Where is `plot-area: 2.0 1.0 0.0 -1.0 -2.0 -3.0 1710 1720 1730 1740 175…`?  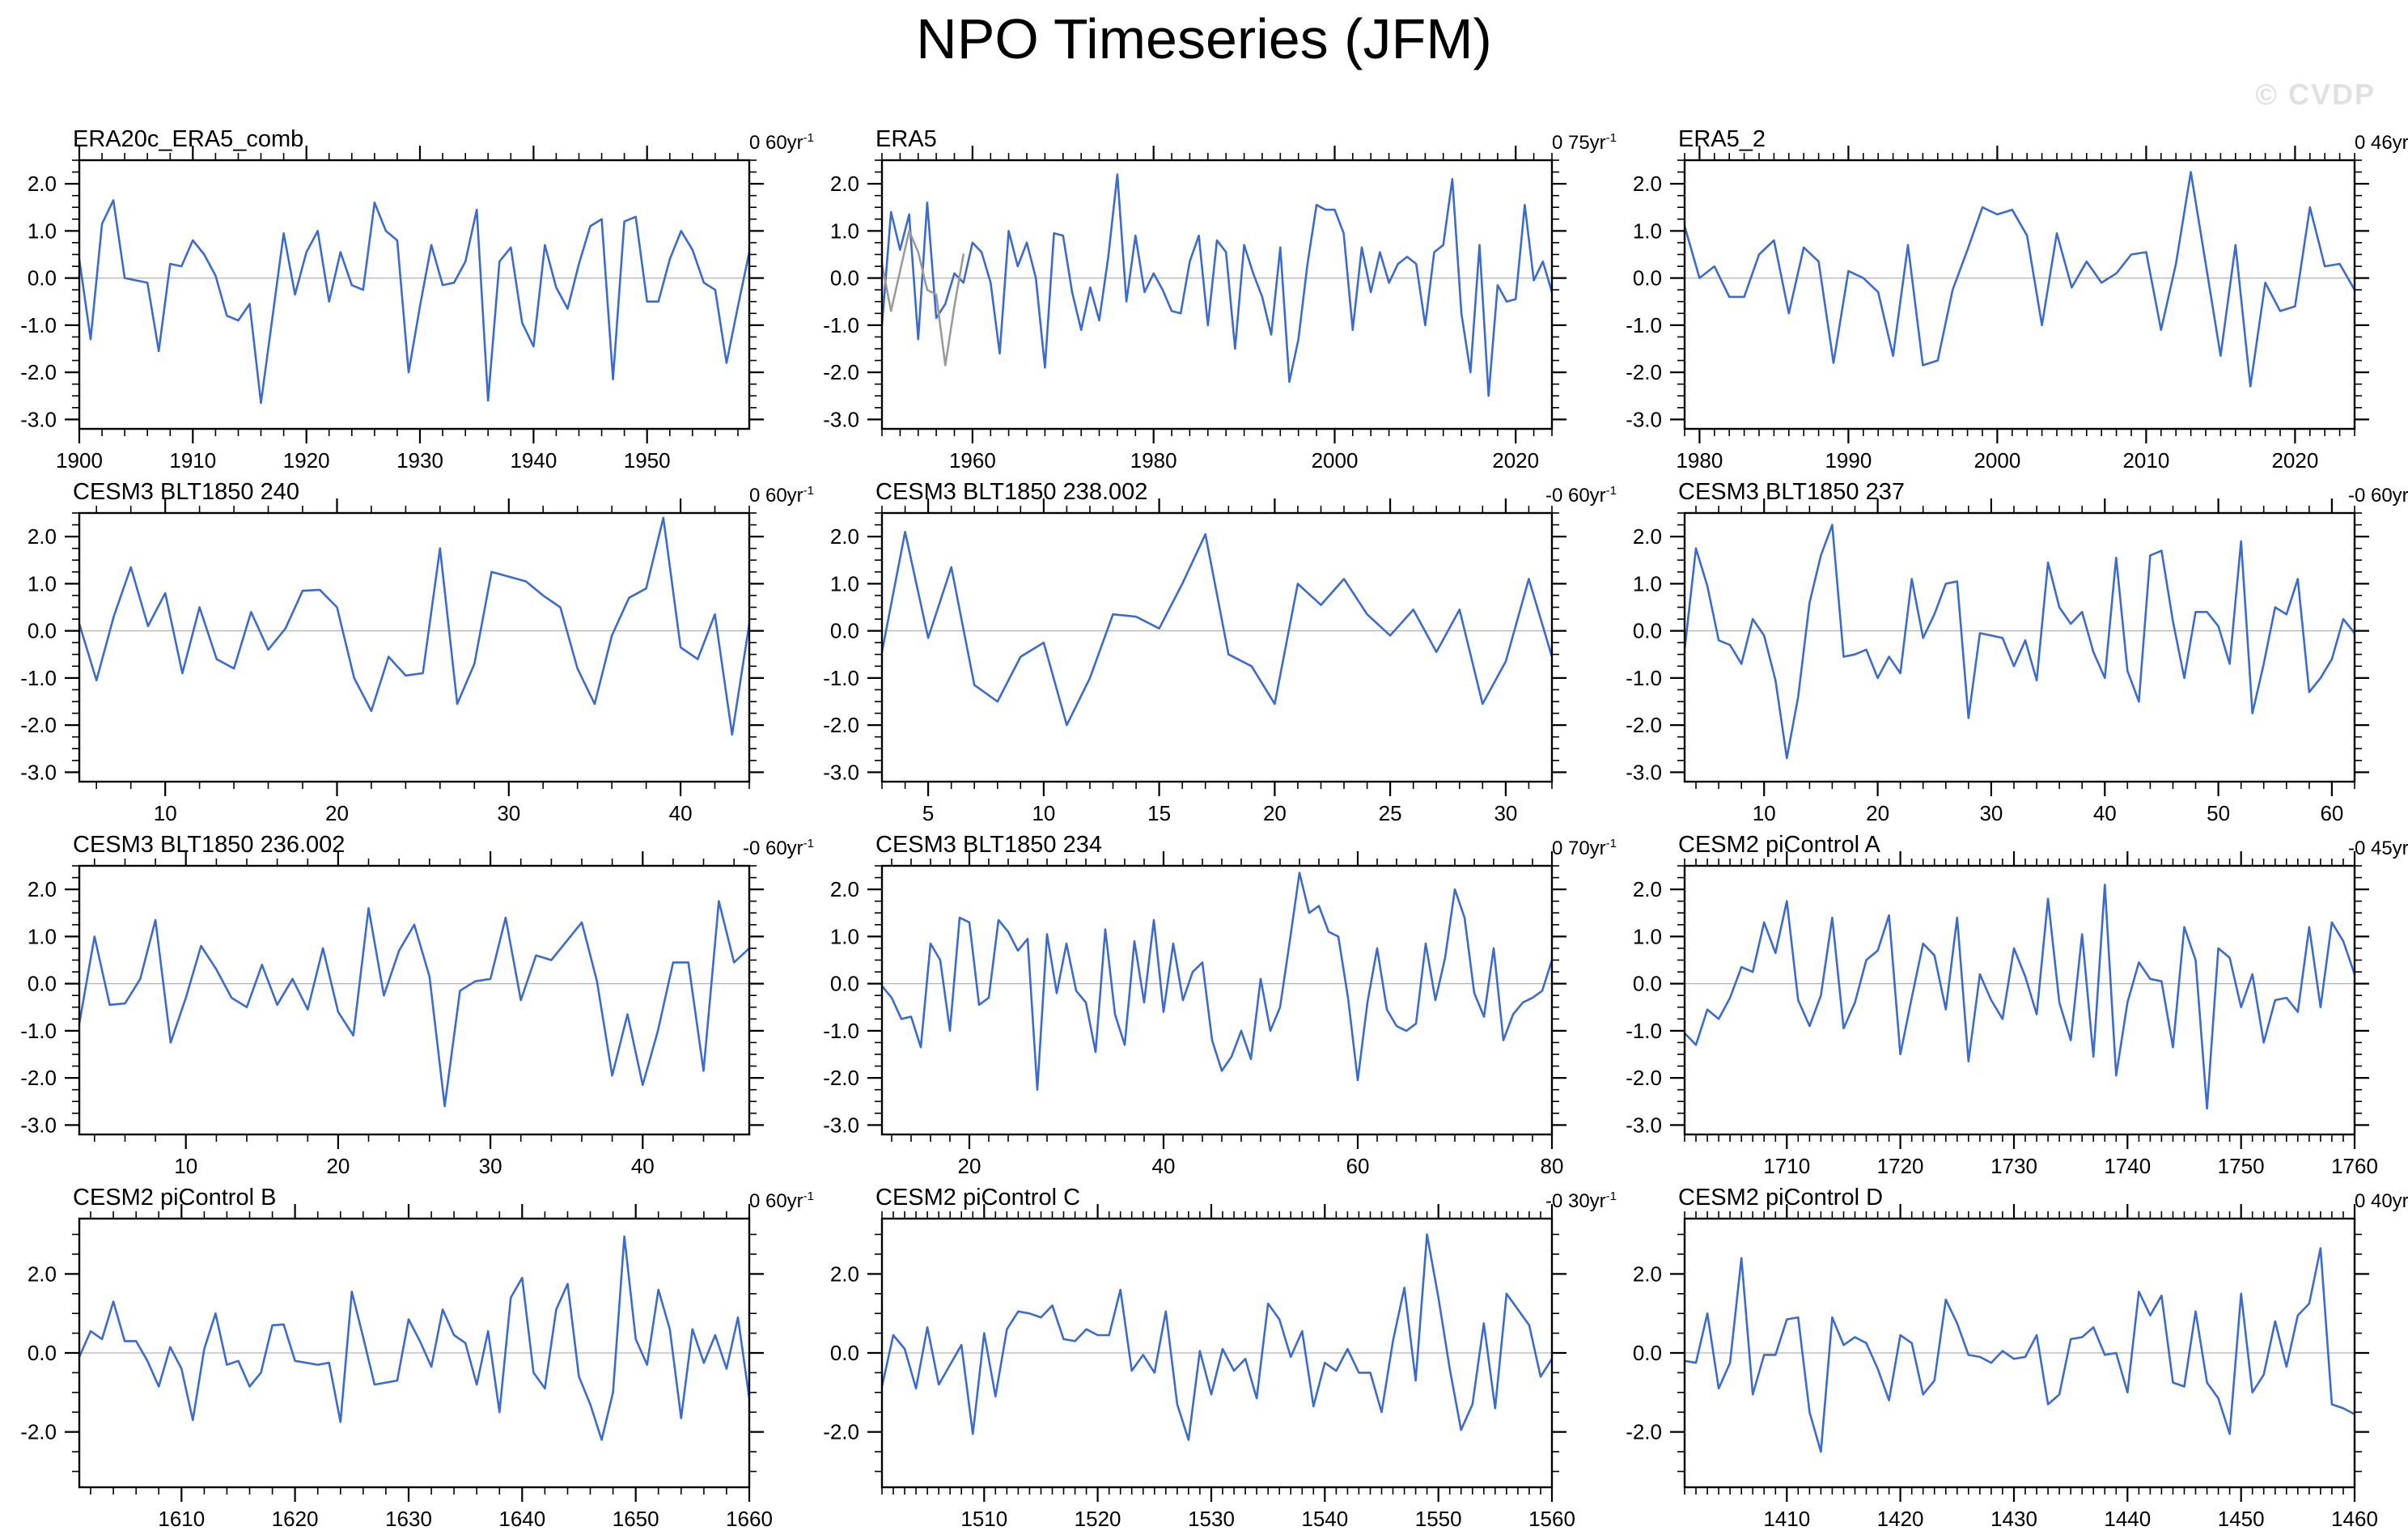
plot-area: 2.0 1.0 0.0 -1.0 -2.0 -3.0 1710 1720 1730 1740 175… is located at coordinates (2002, 1014).